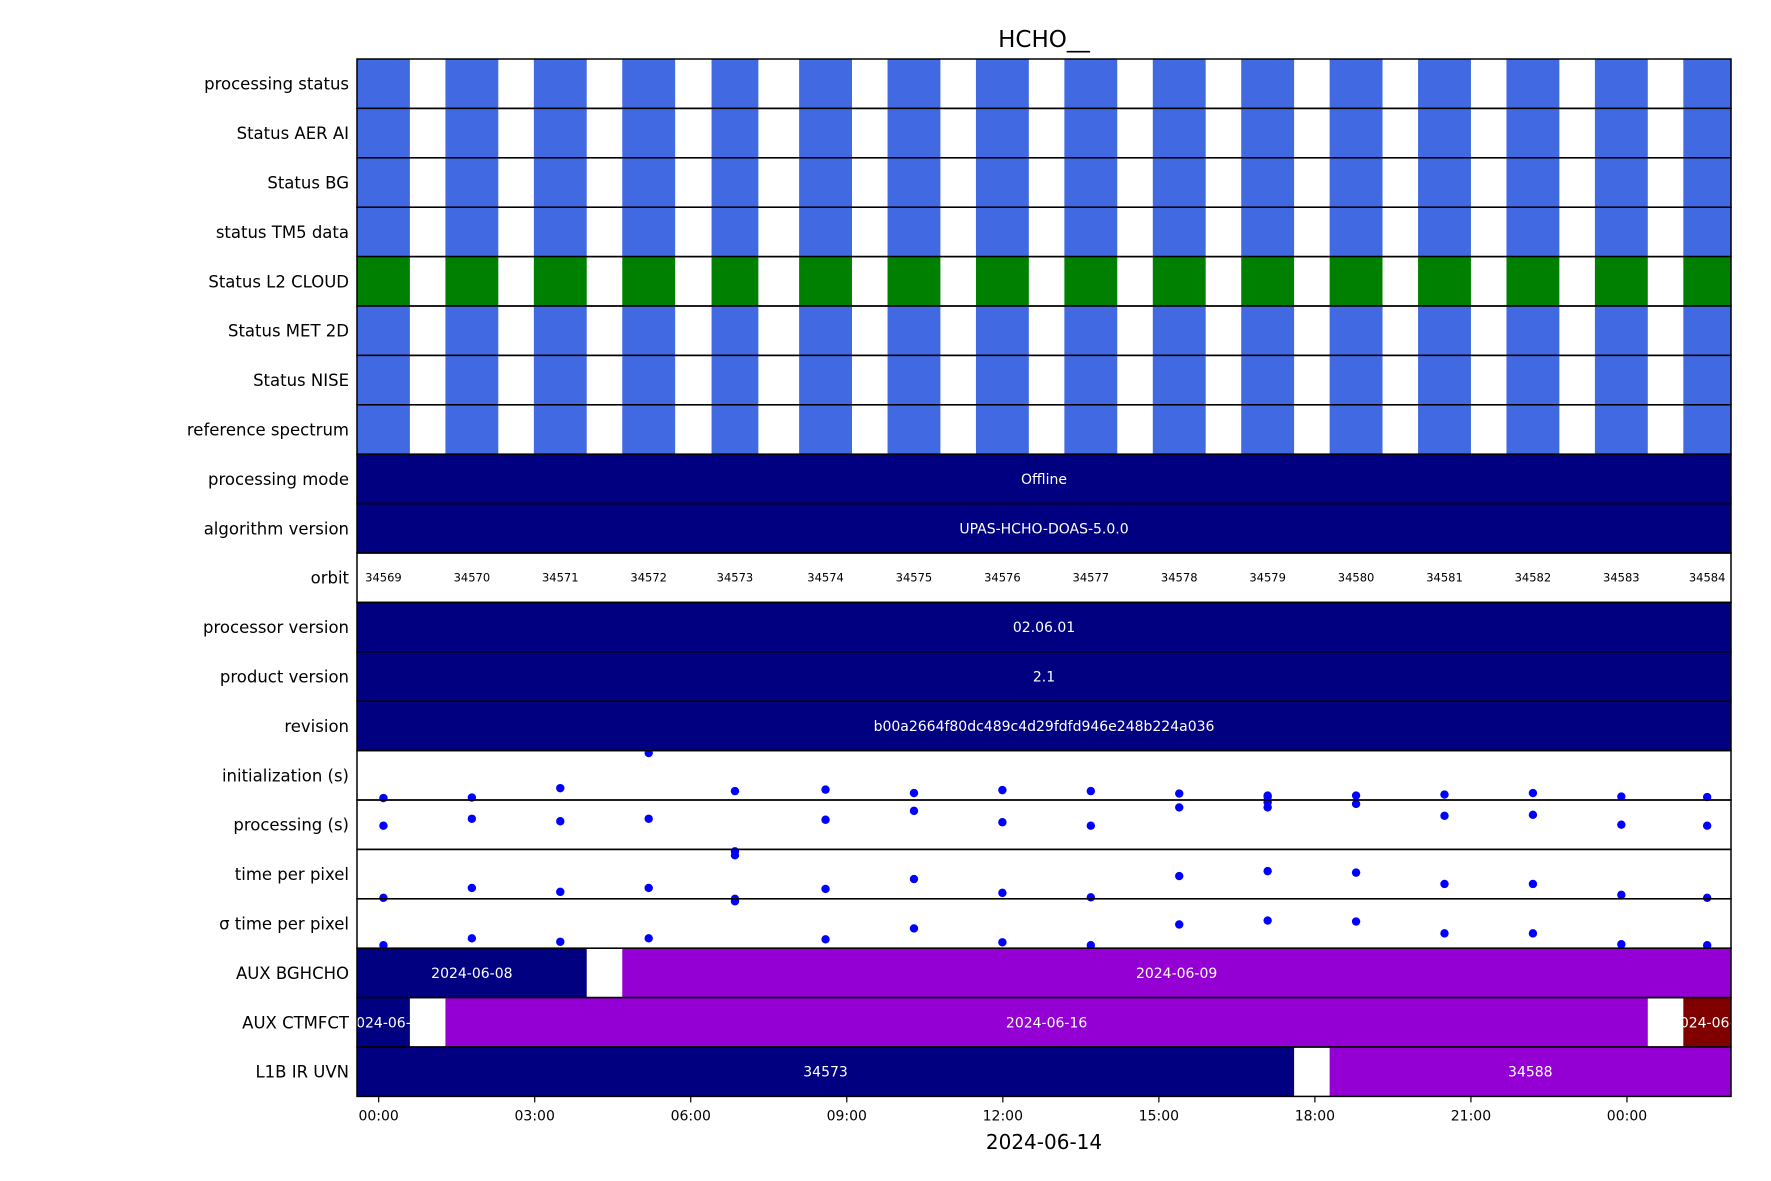 The height and width of the screenshot is (1181, 1771). What do you see at coordinates (284, 677) in the screenshot?
I see `row-label: product version` at bounding box center [284, 677].